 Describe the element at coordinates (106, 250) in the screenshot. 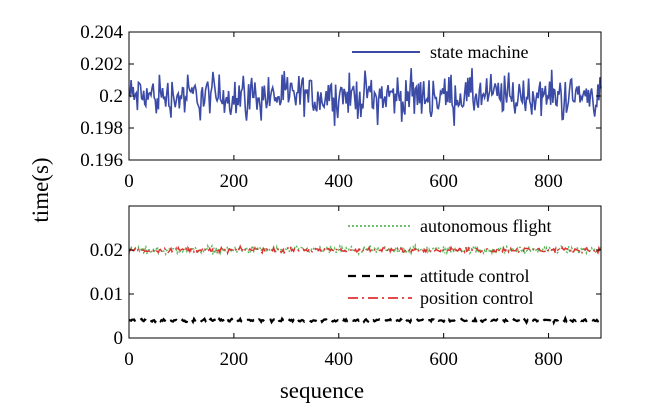

I see `bottom-y-tick-label: 0.02` at that location.